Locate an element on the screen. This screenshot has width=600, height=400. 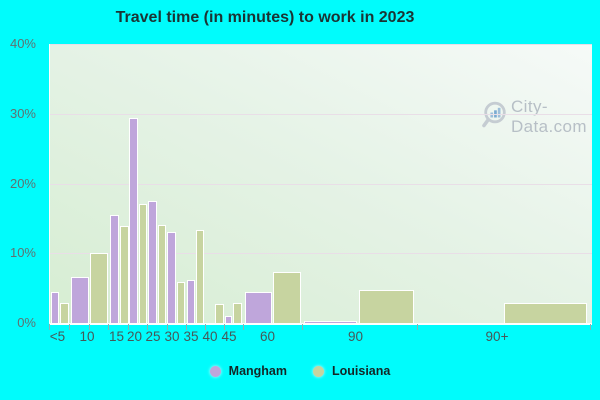
x-axis-label-20: 20 is located at coordinates (134, 336).